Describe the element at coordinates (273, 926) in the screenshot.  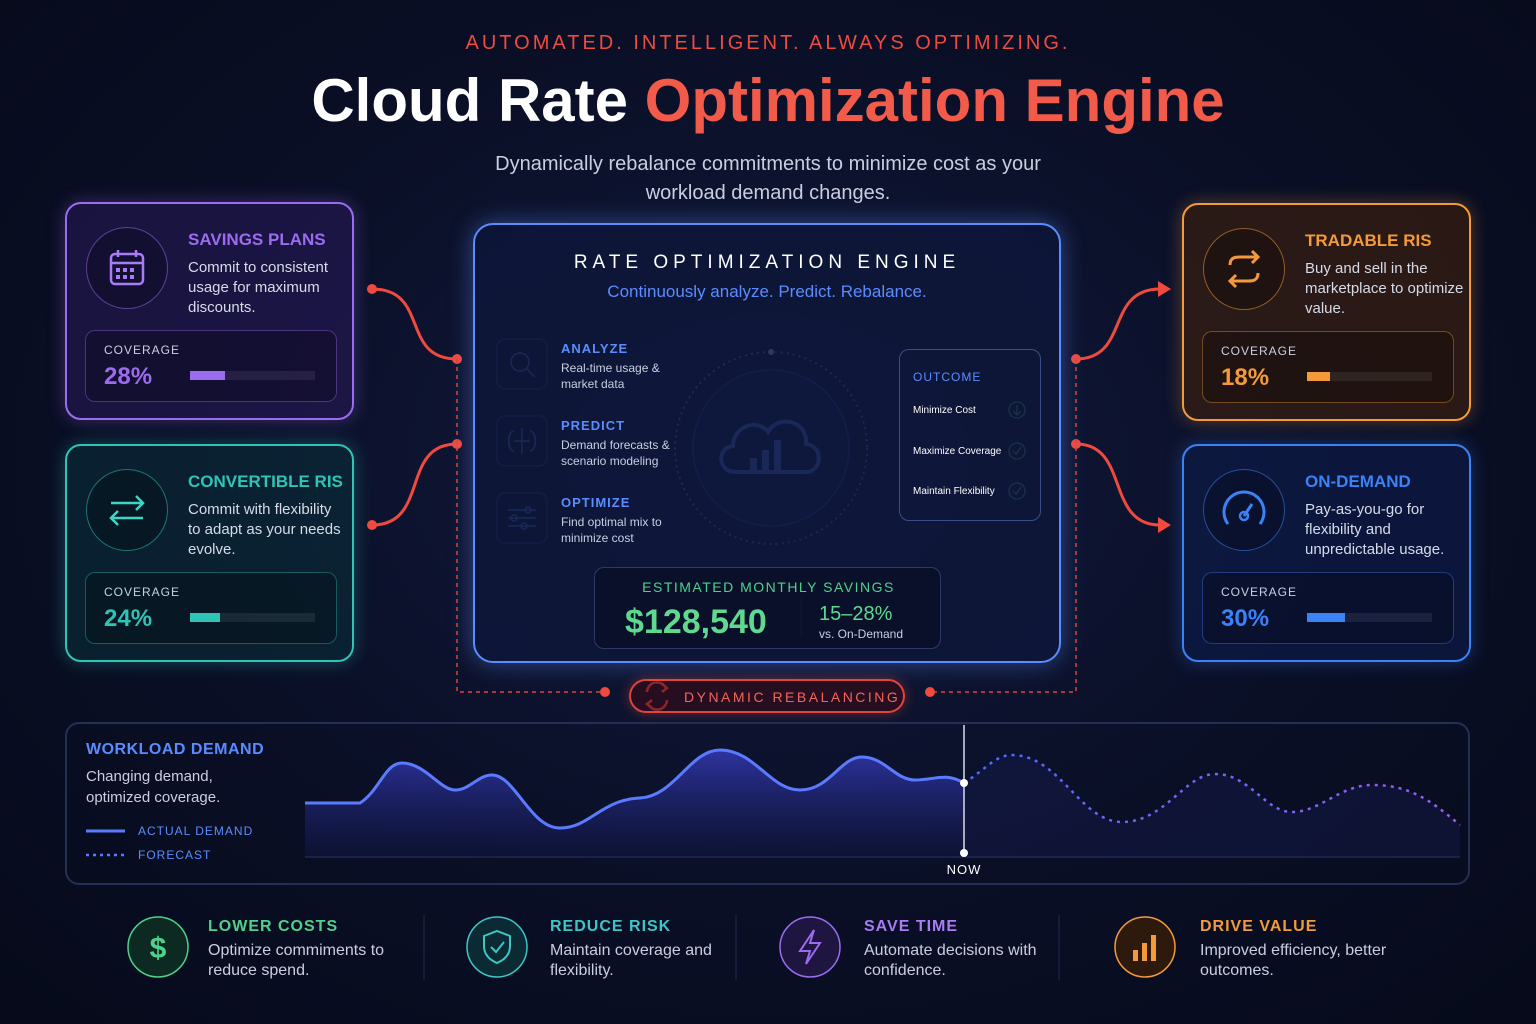
I see `benefit-title: LOWER COSTS` at that location.